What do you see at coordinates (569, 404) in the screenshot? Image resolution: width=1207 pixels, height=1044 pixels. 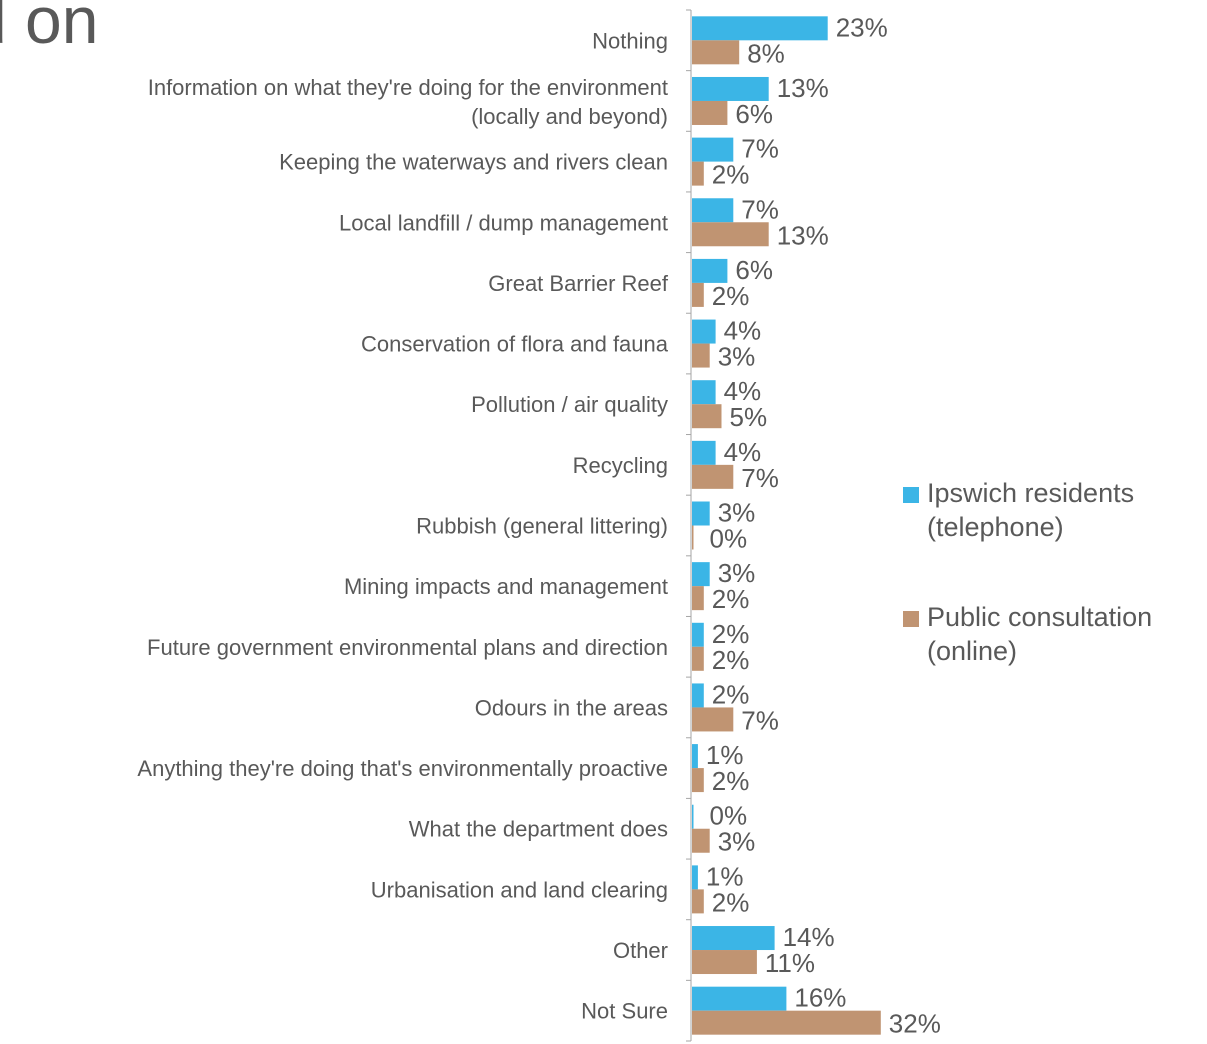 I see `category-label: Pollution / air quality` at bounding box center [569, 404].